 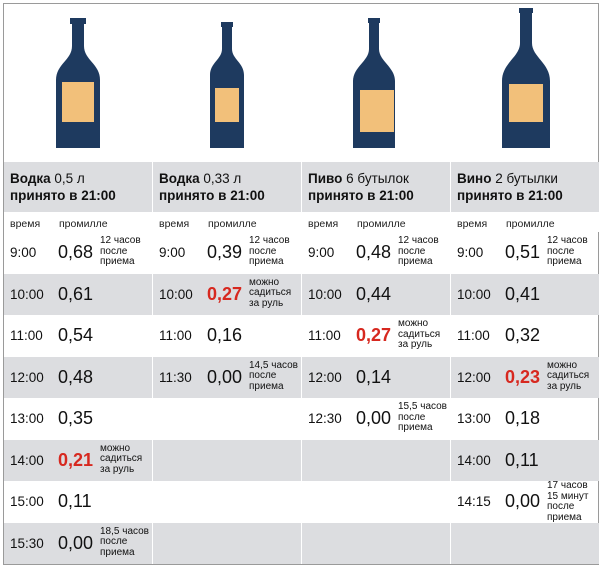 I want to click on drink-amount: 6 бутылок, so click(x=375, y=178).